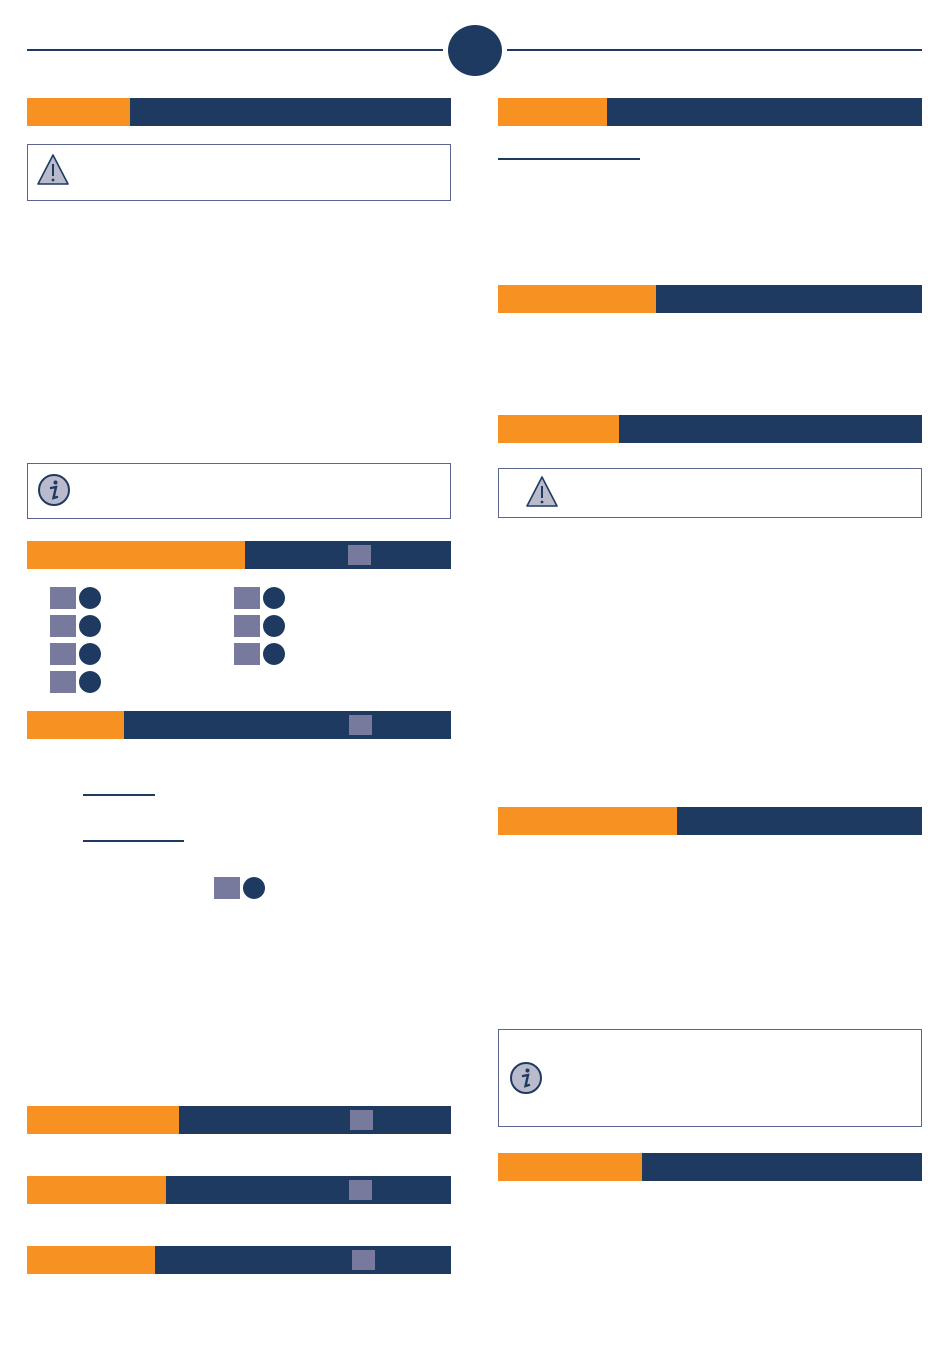 This screenshot has height=1360, width=950. Describe the element at coordinates (714, 50) in the screenshot. I see `header-rule-right` at that location.